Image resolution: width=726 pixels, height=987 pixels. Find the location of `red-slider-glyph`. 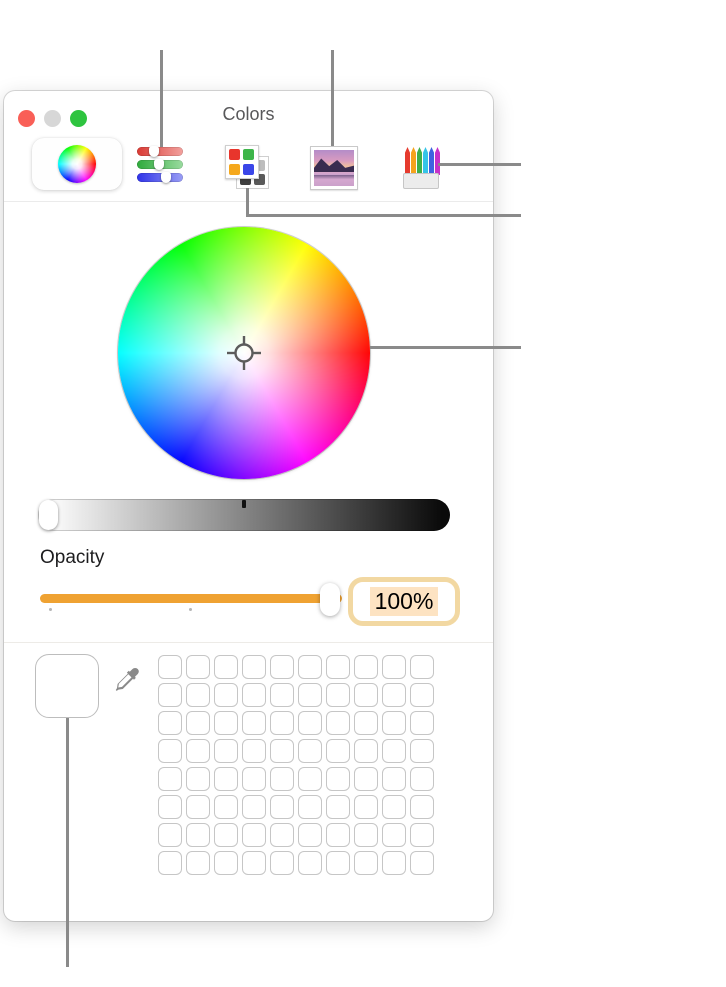

red-slider-glyph is located at coordinates (160, 151).